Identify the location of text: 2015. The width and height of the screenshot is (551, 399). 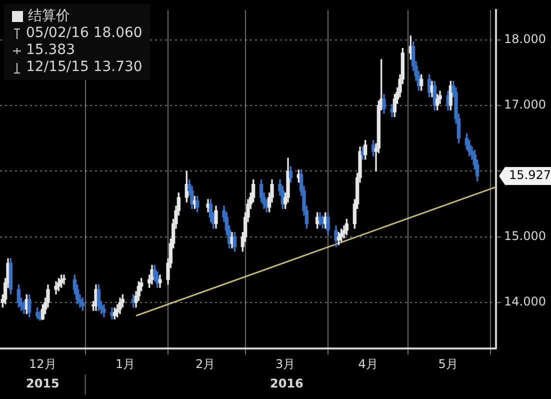
(43, 383).